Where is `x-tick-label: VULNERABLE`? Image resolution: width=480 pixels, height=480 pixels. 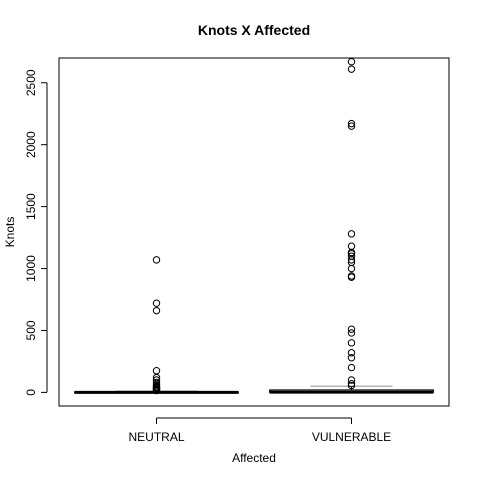
x-tick-label: VULNERABLE is located at coordinates (351, 437).